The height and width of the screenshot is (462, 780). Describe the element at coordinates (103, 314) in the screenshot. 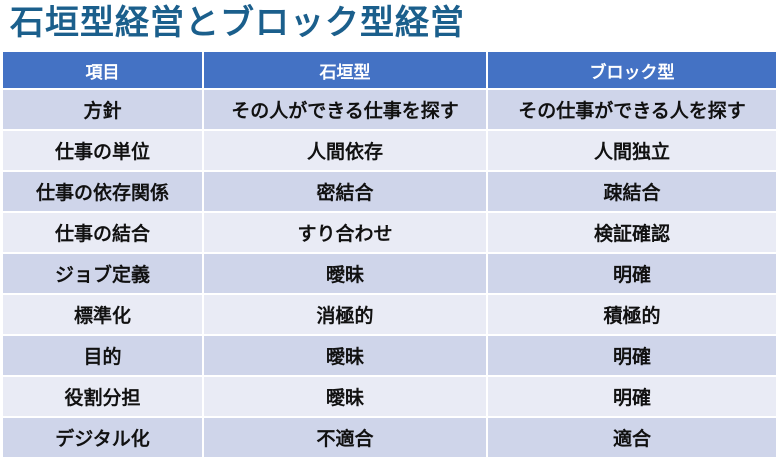

I see `row-label: 標準化` at that location.